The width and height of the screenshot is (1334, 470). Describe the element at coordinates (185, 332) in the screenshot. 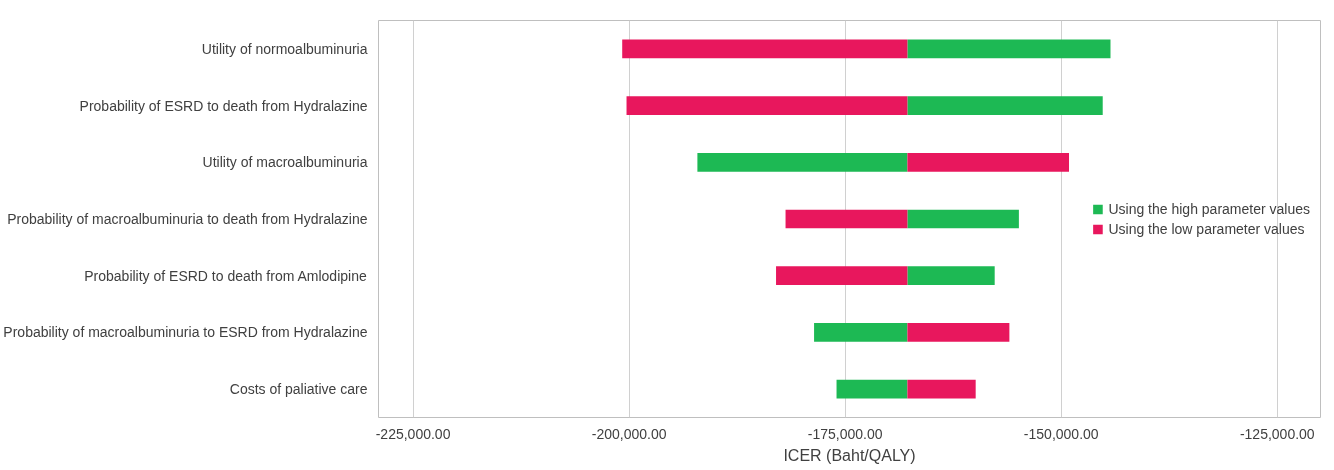

I see `y-tick-label: Probability of macroalbuminuria to ESRD from Hydralazine` at that location.